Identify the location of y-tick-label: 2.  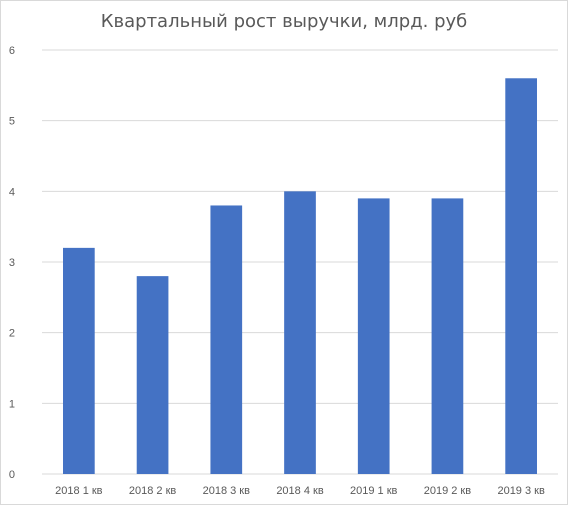
(12, 334).